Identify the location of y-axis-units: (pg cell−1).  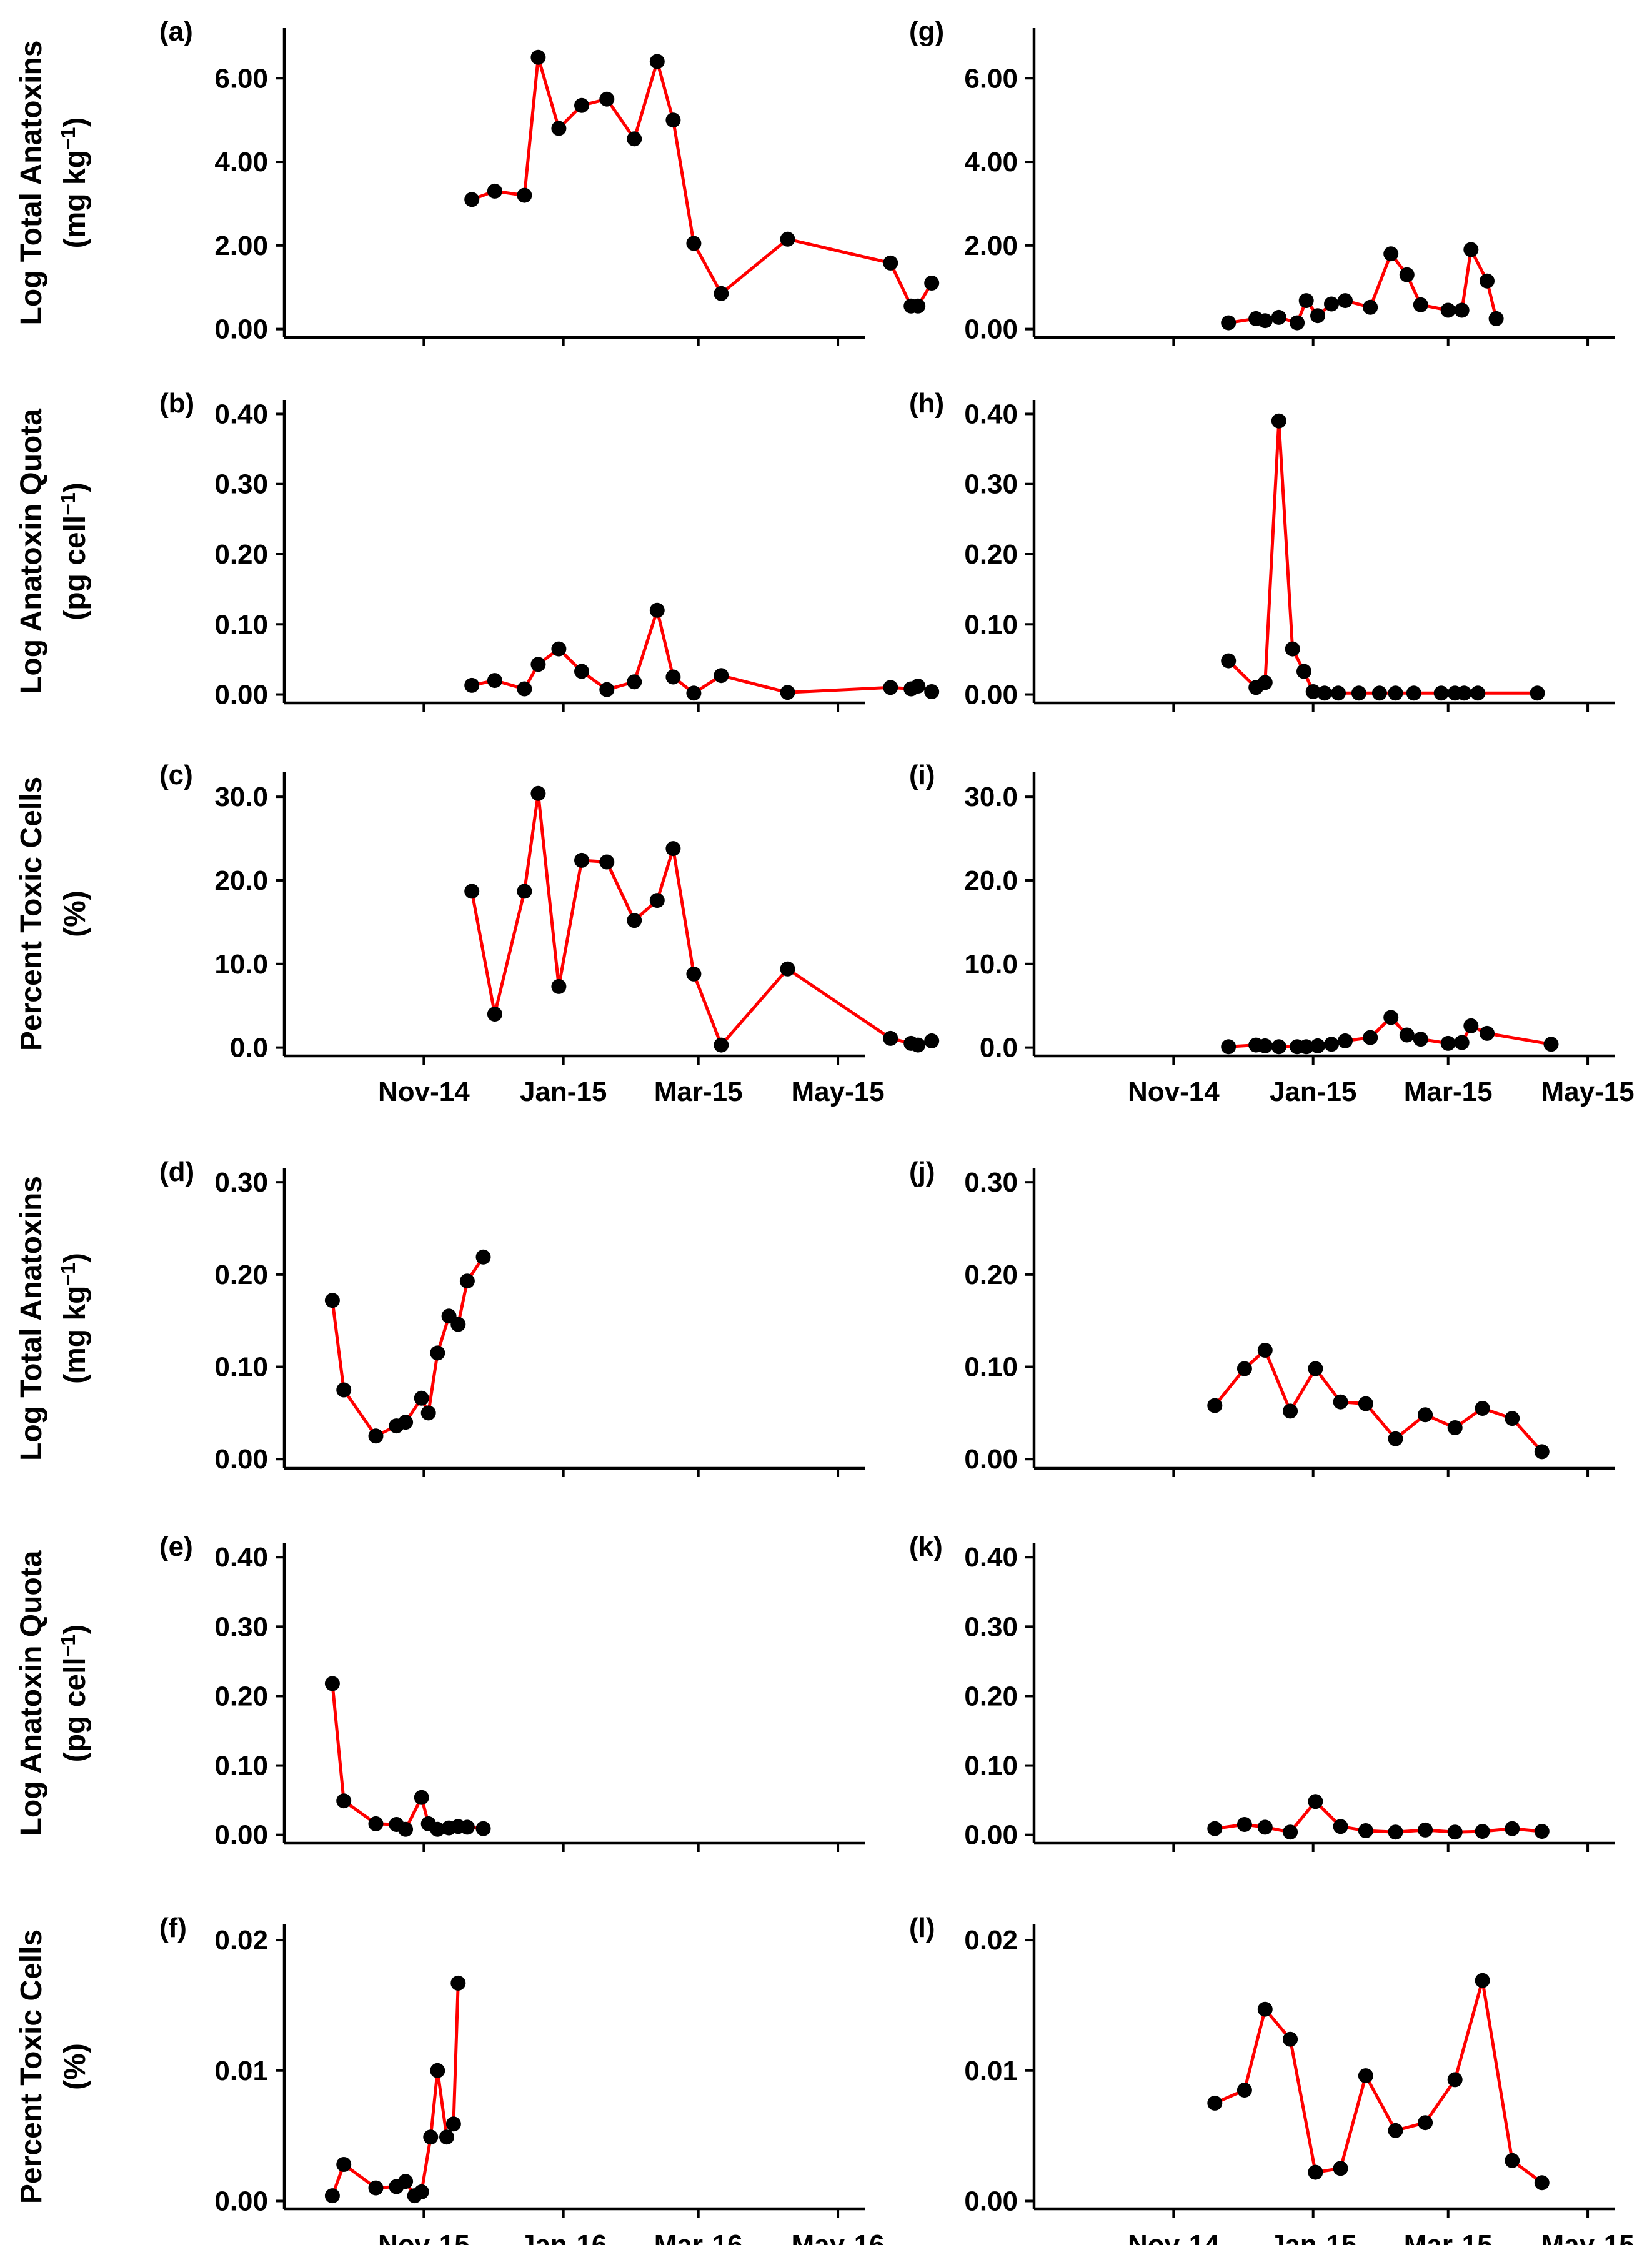
(74, 551).